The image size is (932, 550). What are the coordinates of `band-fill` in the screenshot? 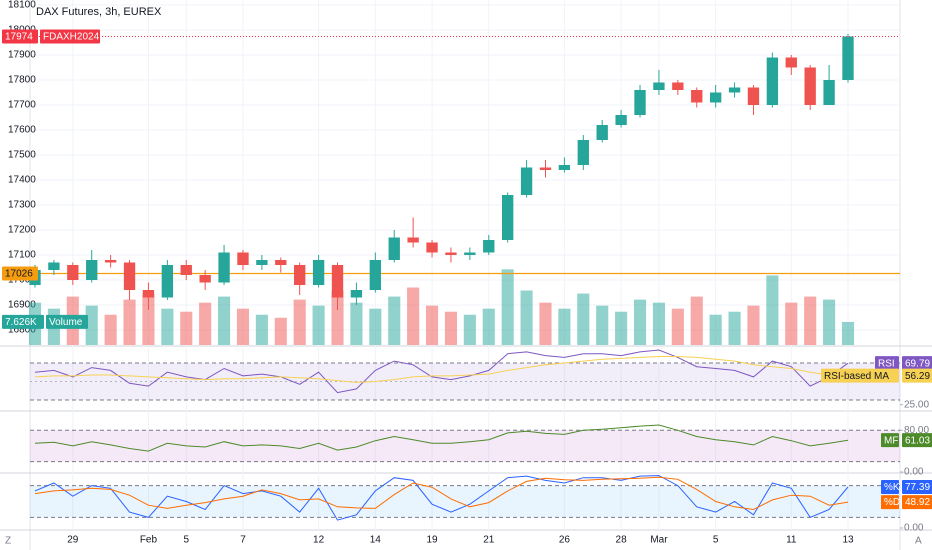 It's located at (465, 446).